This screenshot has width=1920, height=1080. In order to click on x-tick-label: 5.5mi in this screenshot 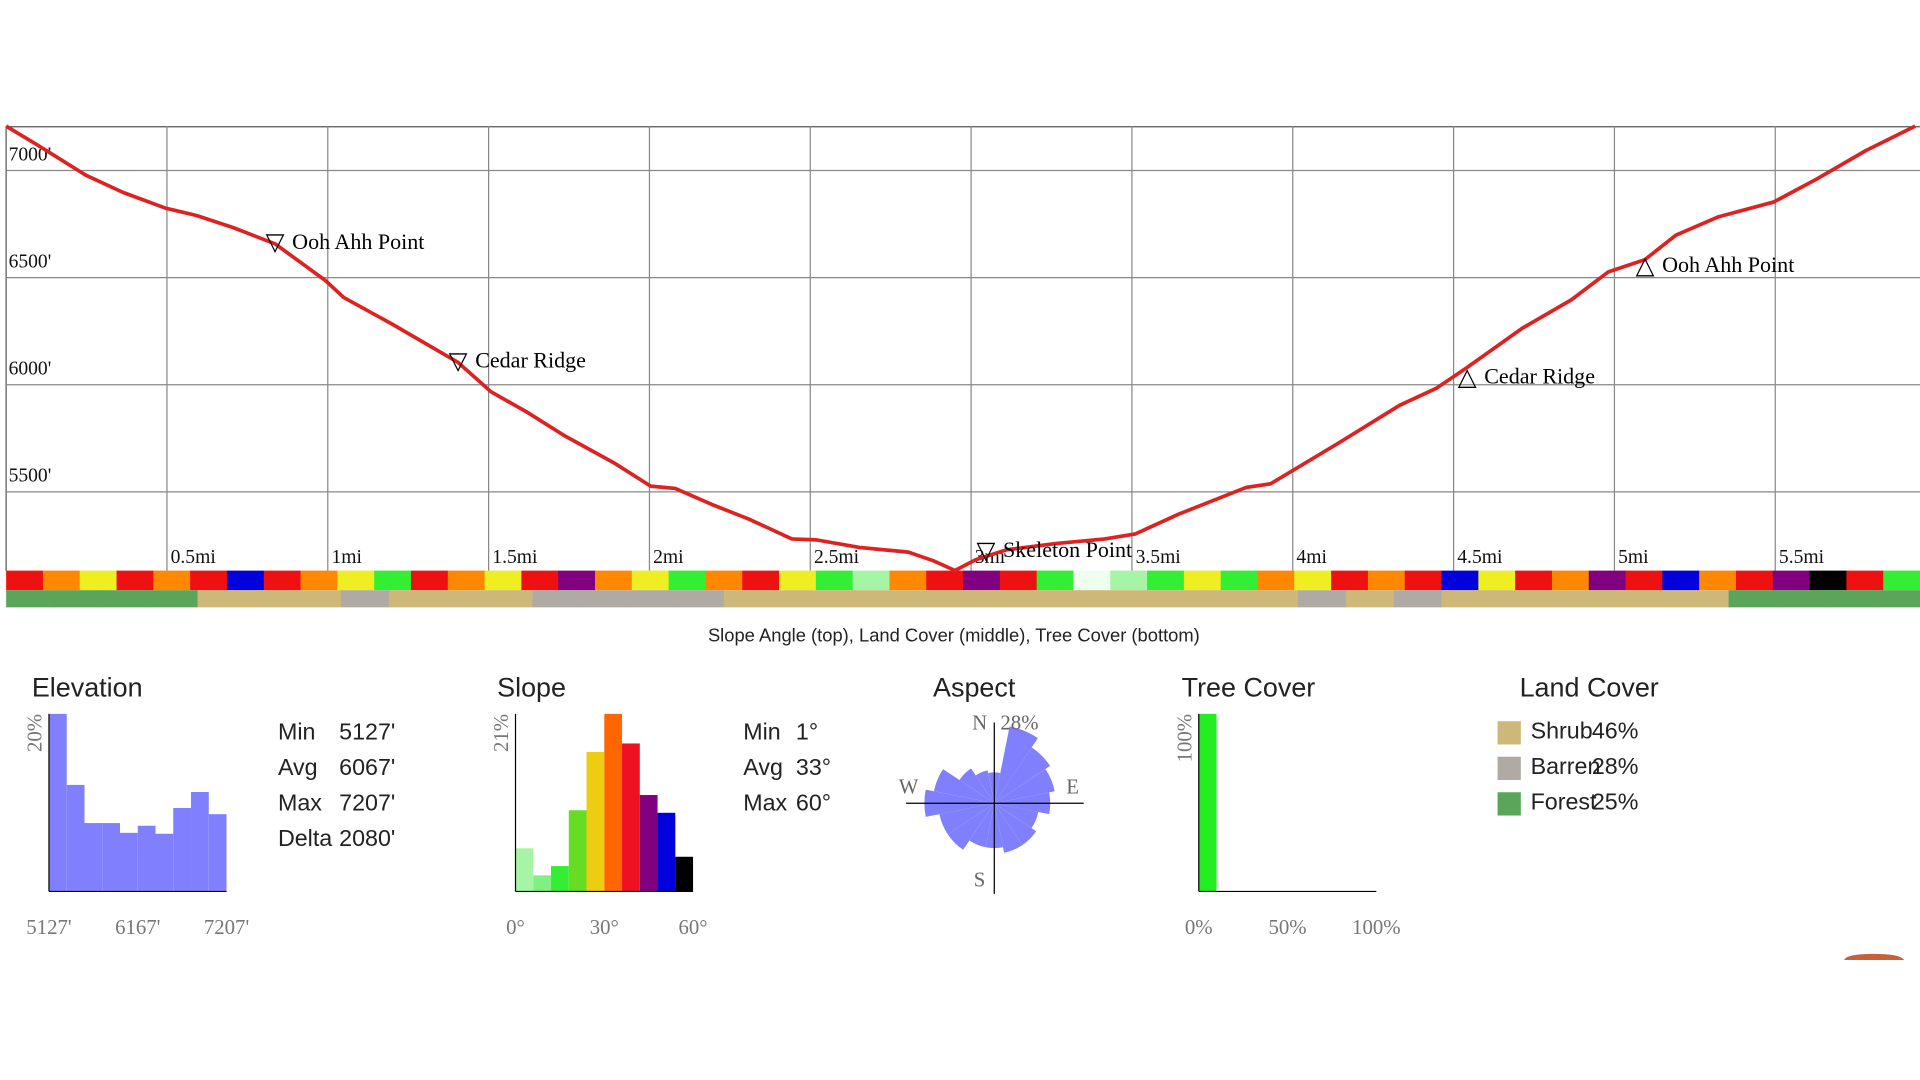, I will do `click(1802, 557)`.